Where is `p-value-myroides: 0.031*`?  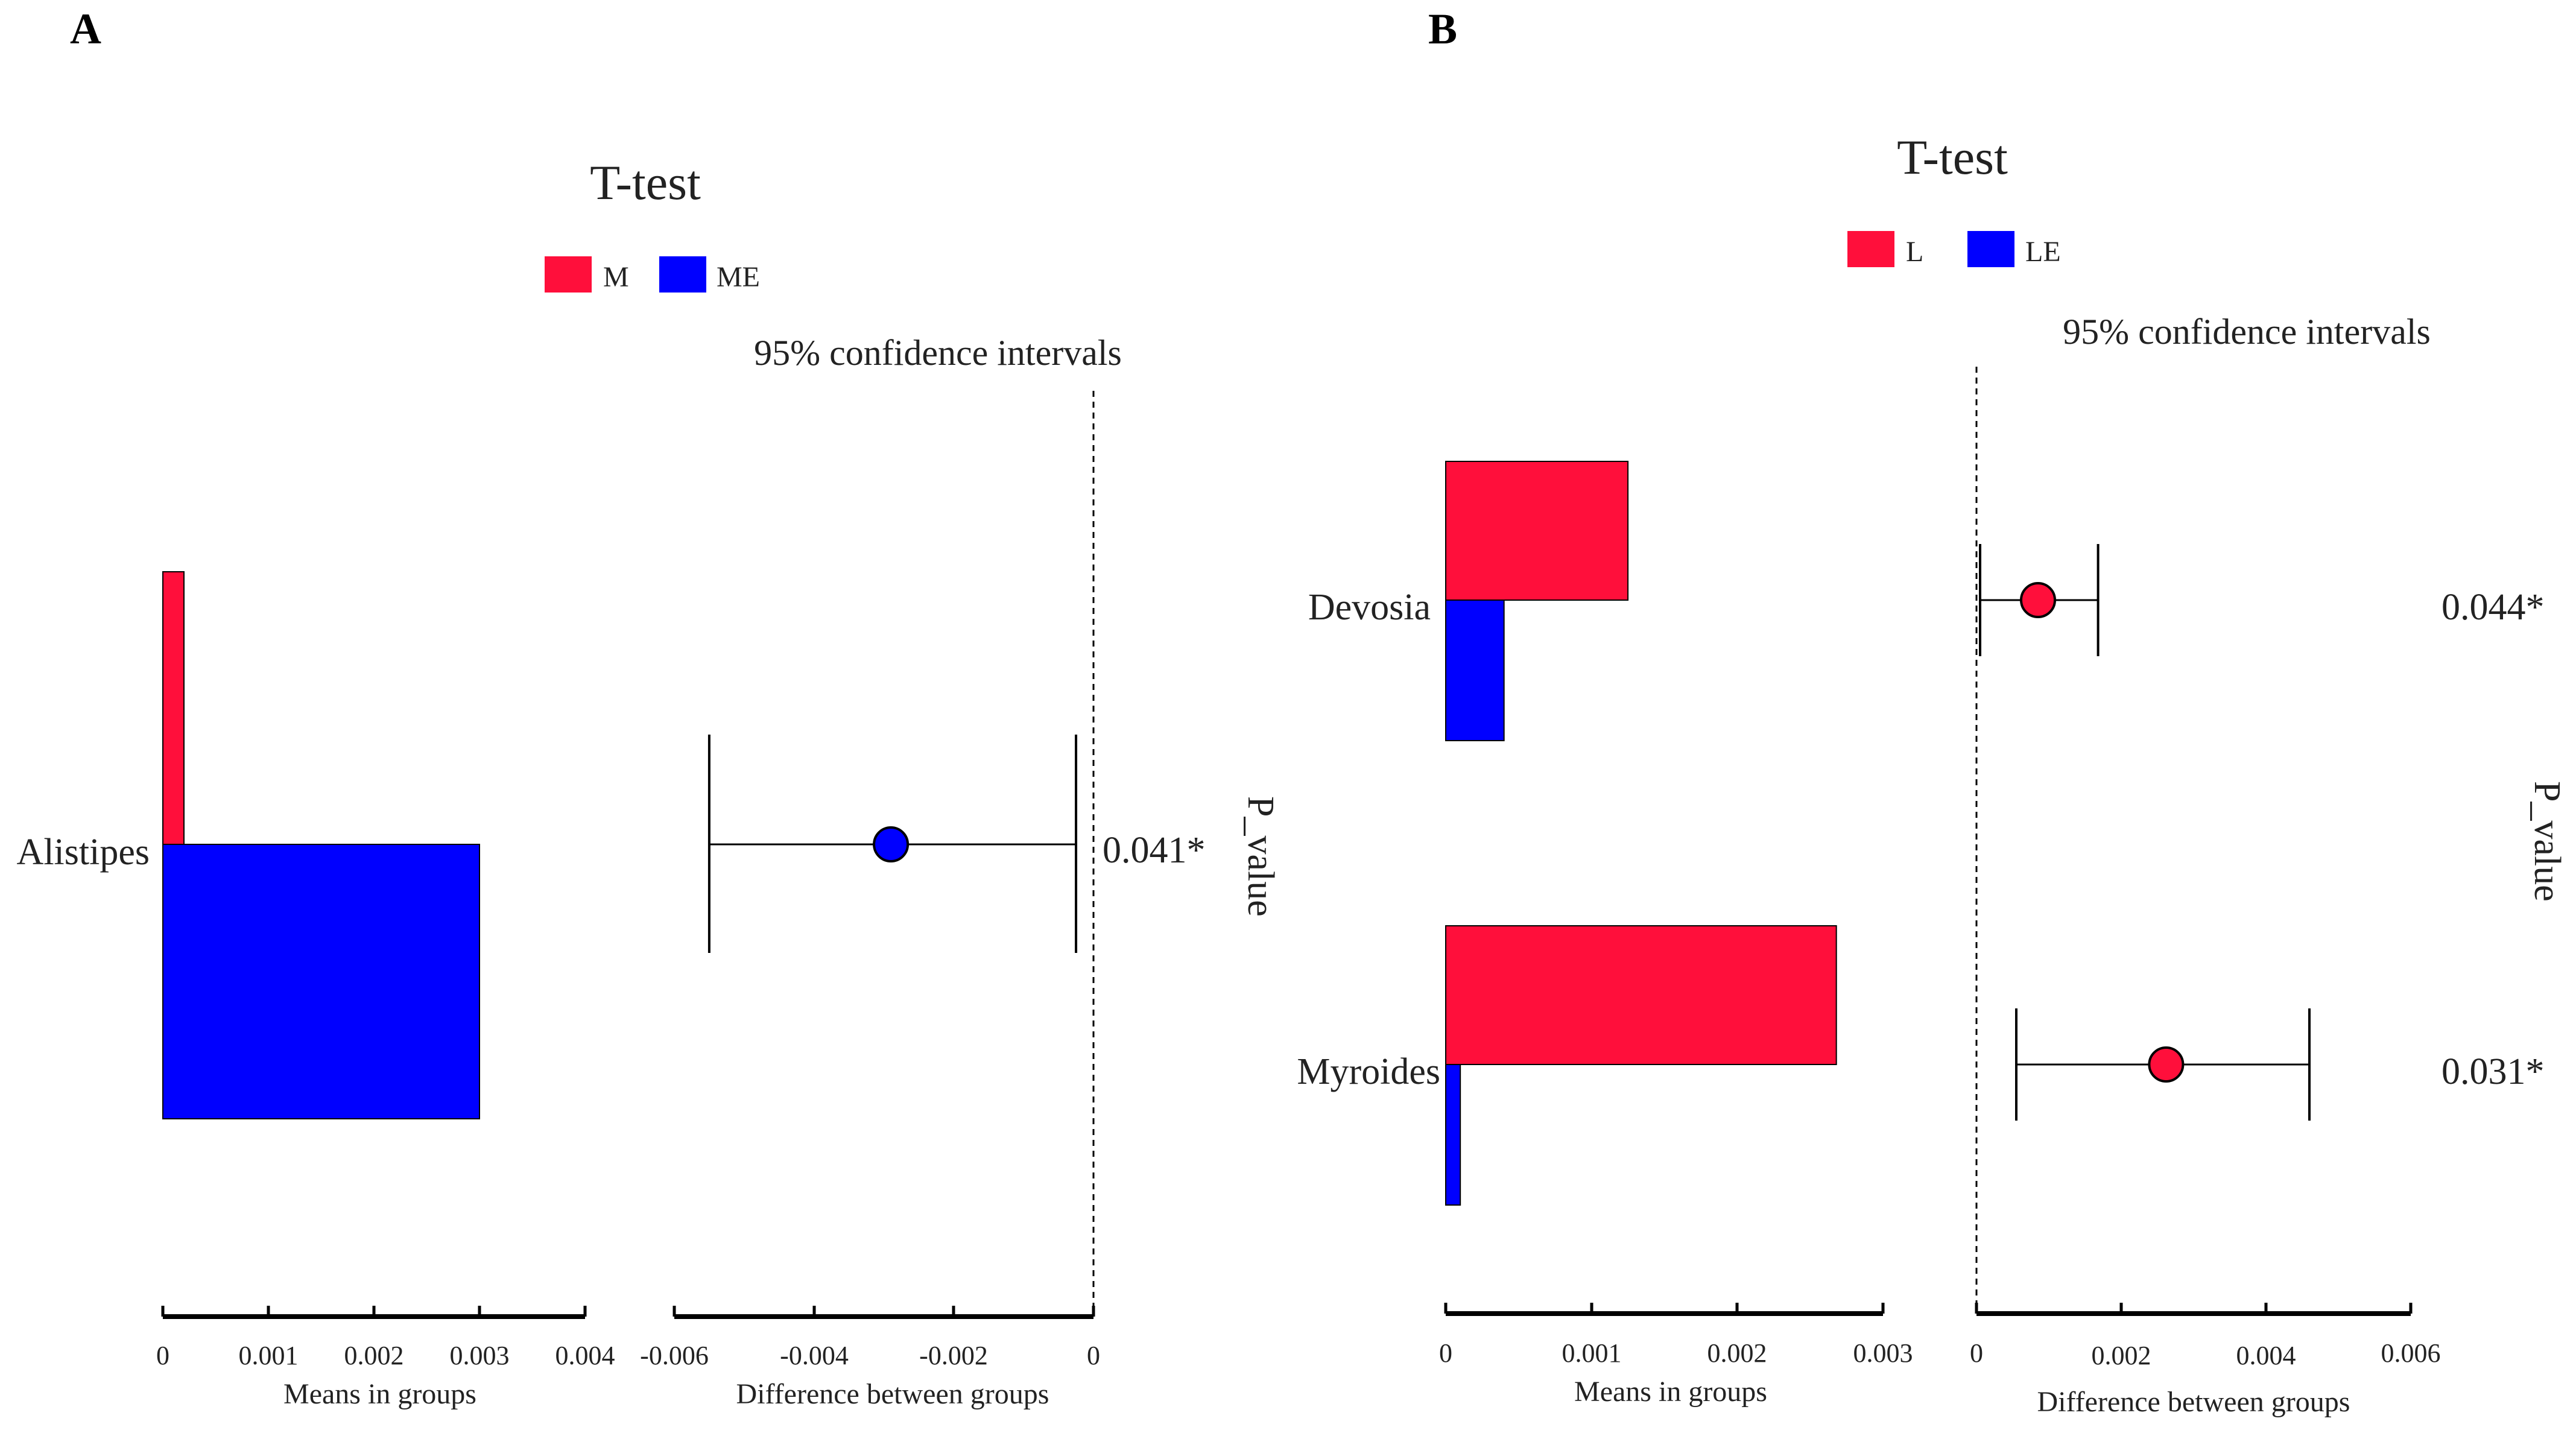
p-value-myroides: 0.031* is located at coordinates (2493, 1072).